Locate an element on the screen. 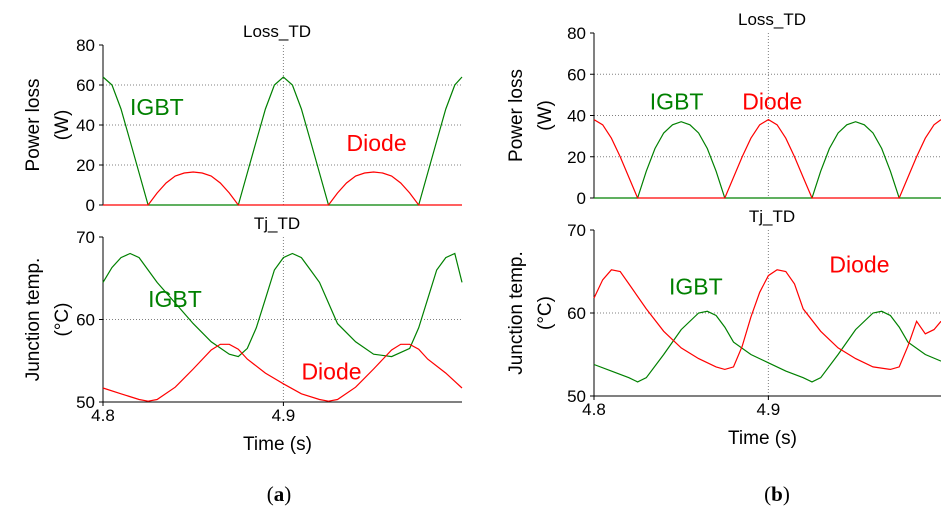  panel-caption: (b) is located at coordinates (777, 494).